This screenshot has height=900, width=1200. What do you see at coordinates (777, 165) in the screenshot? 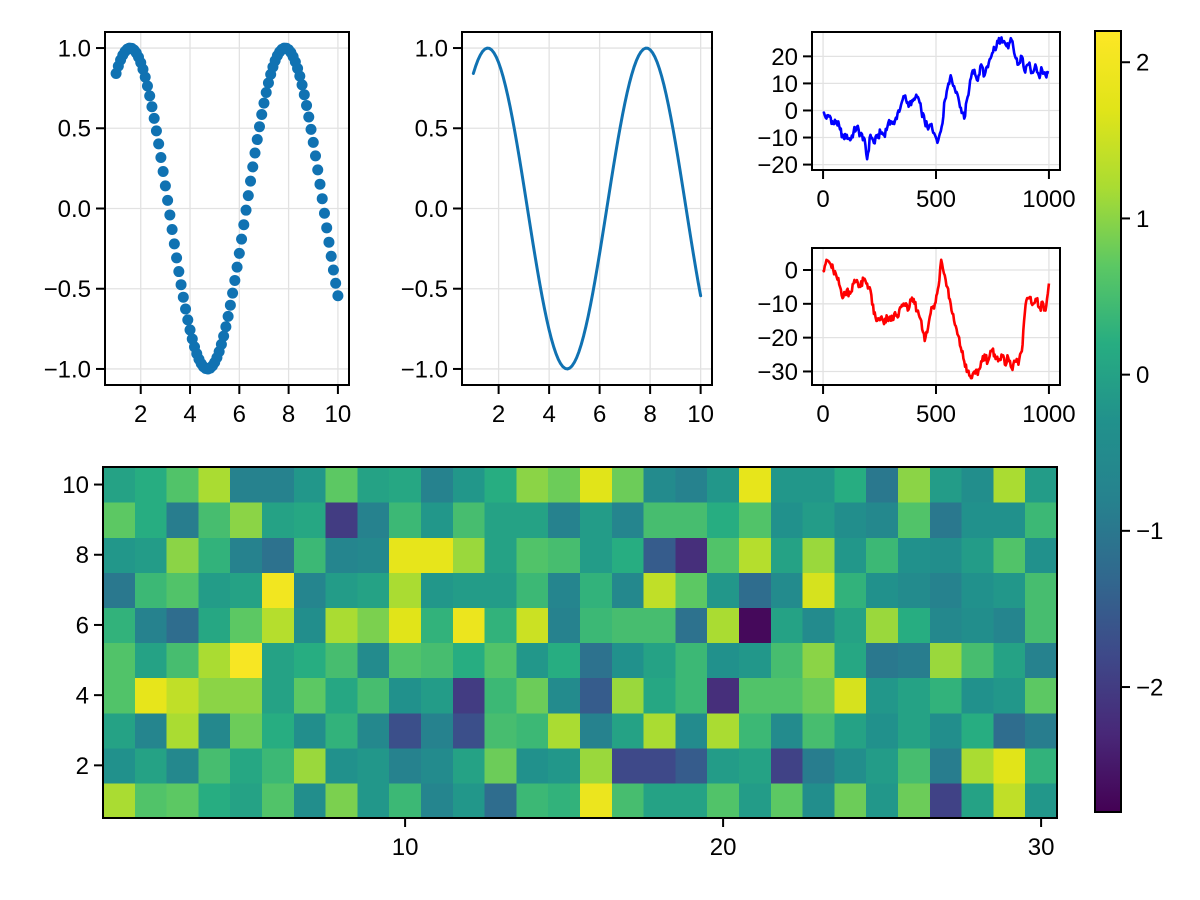
I see `y-tick-label: −20` at bounding box center [777, 165].